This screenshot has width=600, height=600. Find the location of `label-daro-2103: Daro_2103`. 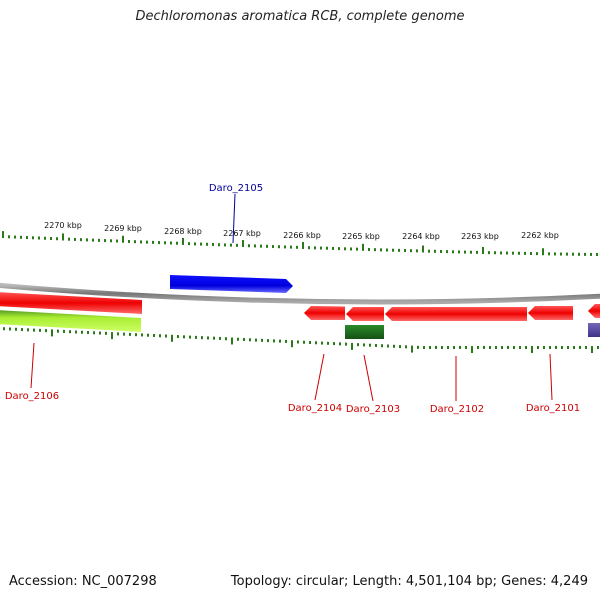

label-daro-2103: Daro_2103 is located at coordinates (373, 409).